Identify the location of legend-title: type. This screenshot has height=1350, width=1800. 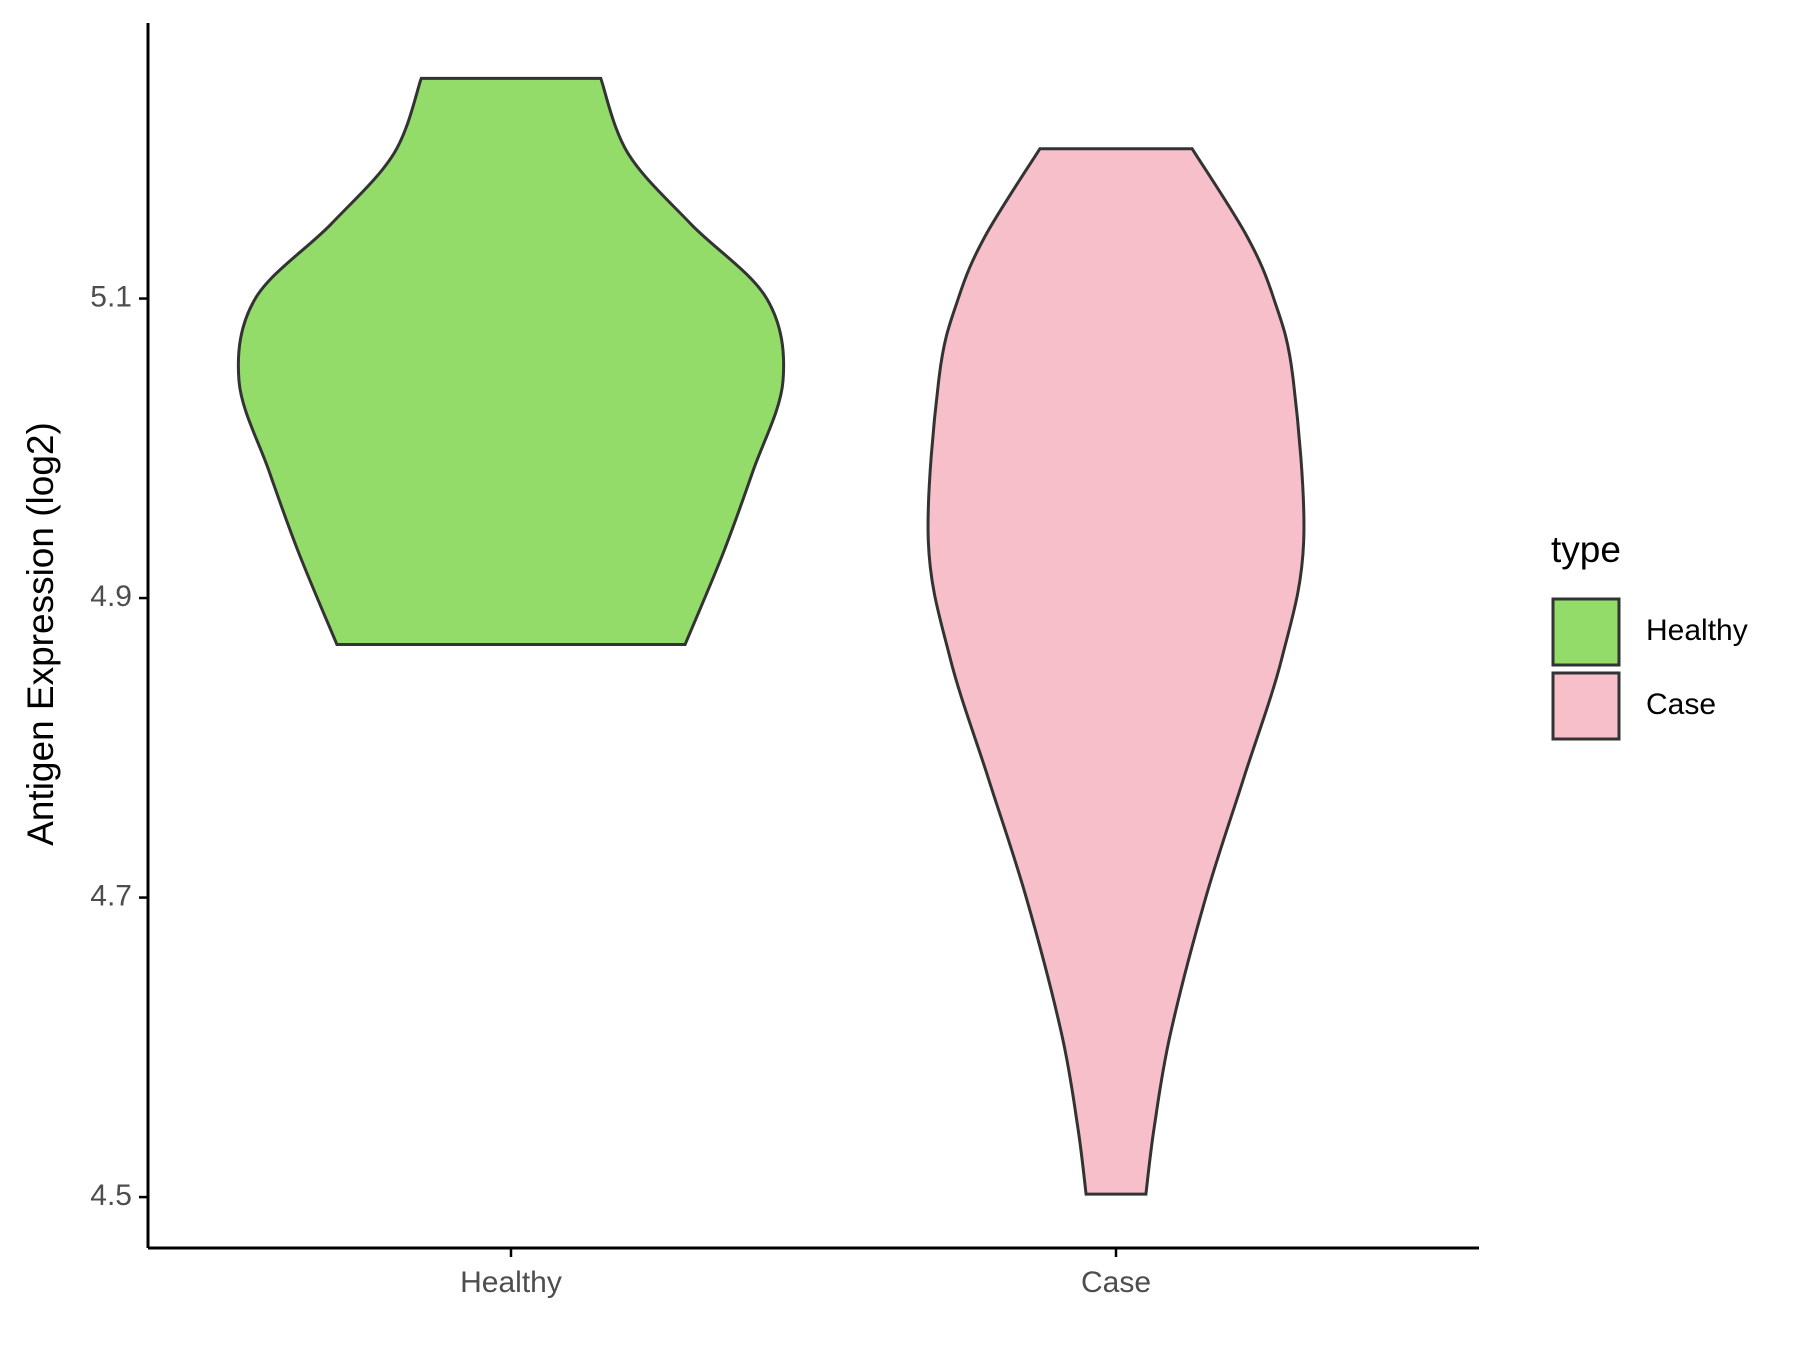
(1586, 549).